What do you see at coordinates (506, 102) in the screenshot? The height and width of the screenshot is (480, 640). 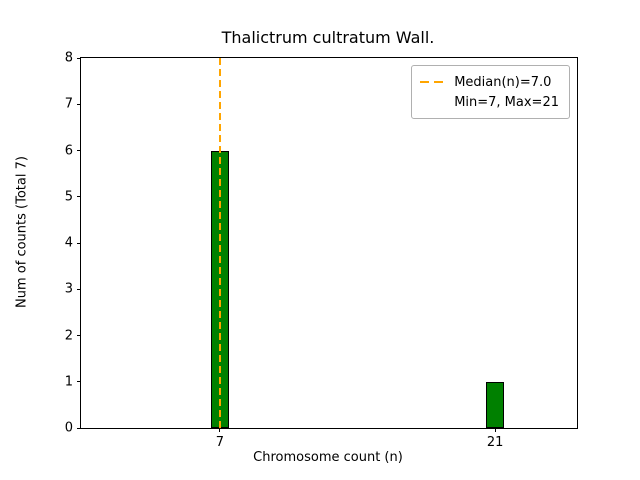 I see `legend-label-minmax: Min=7, Max=21` at bounding box center [506, 102].